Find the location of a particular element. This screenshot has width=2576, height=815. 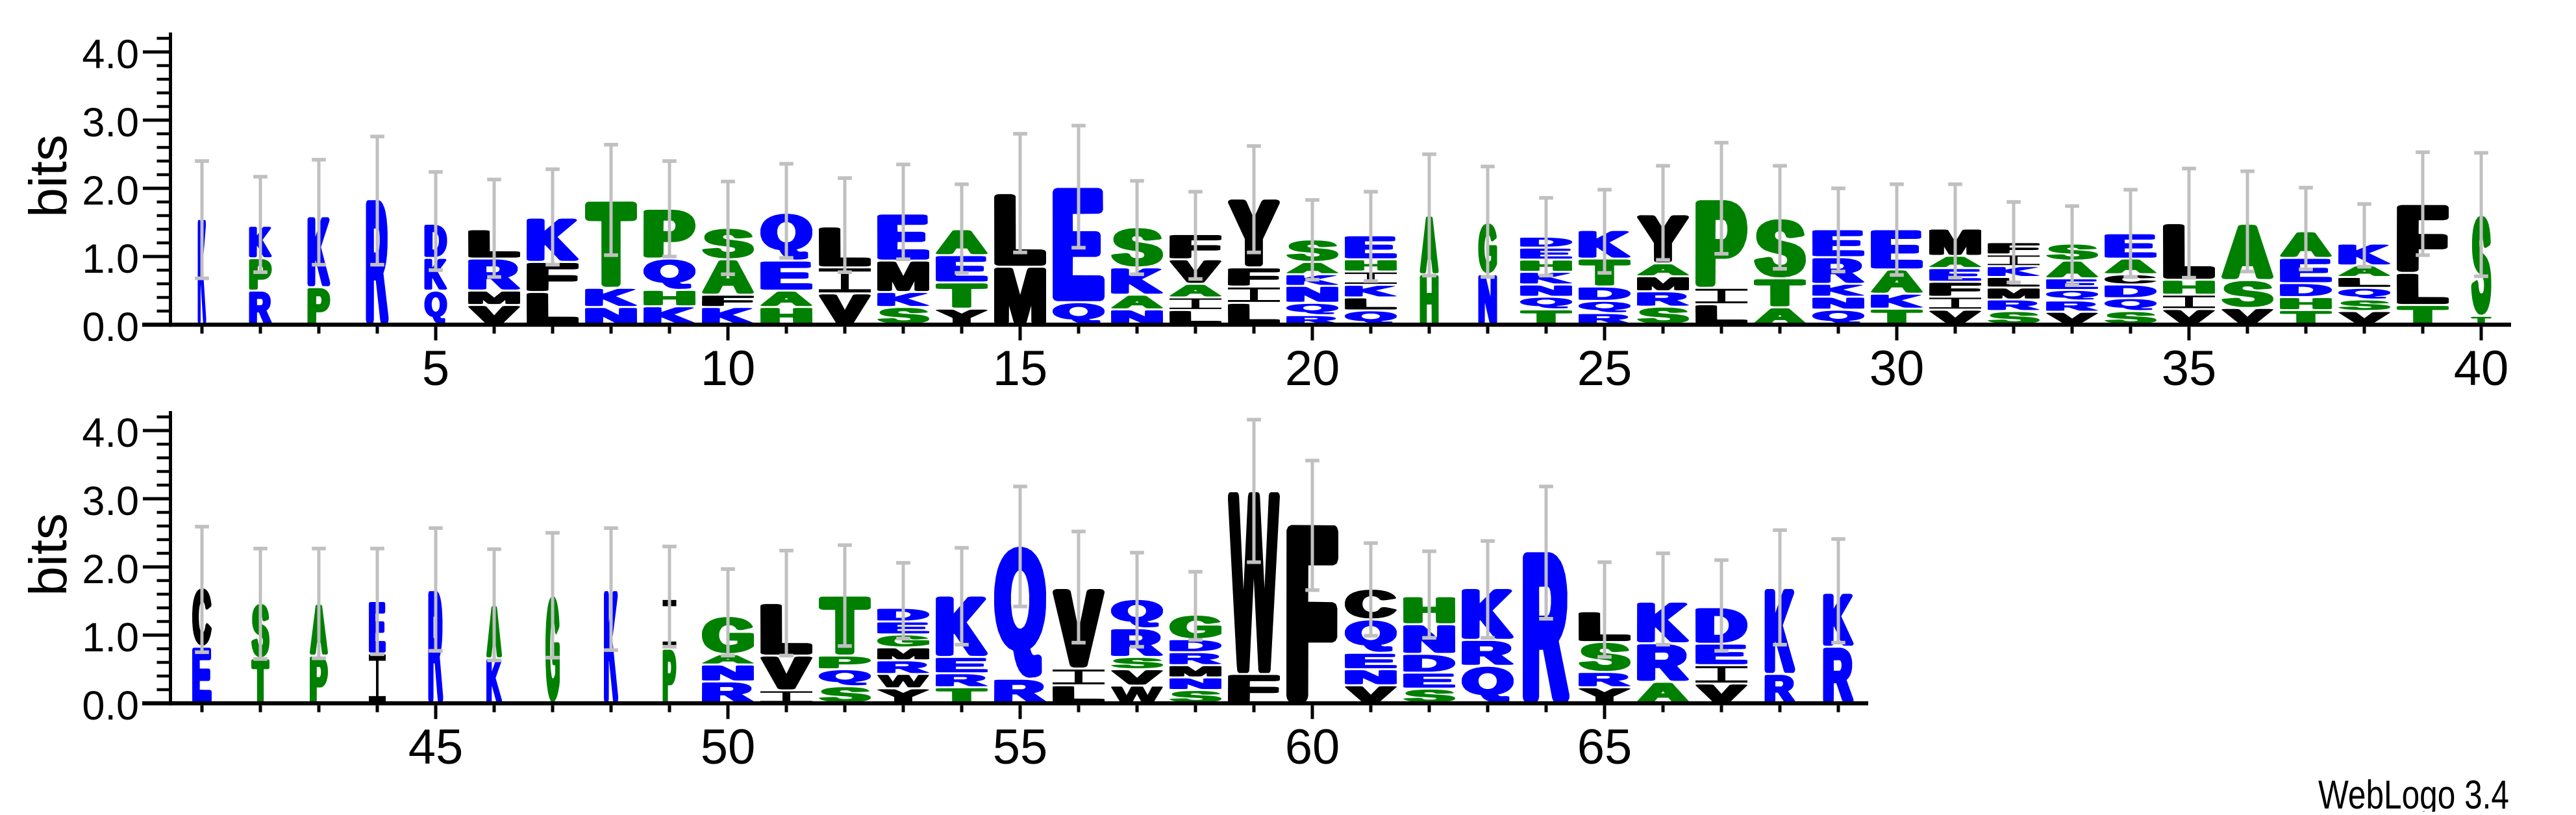

svg-text: WebLogo 3.4 is located at coordinates (2413, 792).